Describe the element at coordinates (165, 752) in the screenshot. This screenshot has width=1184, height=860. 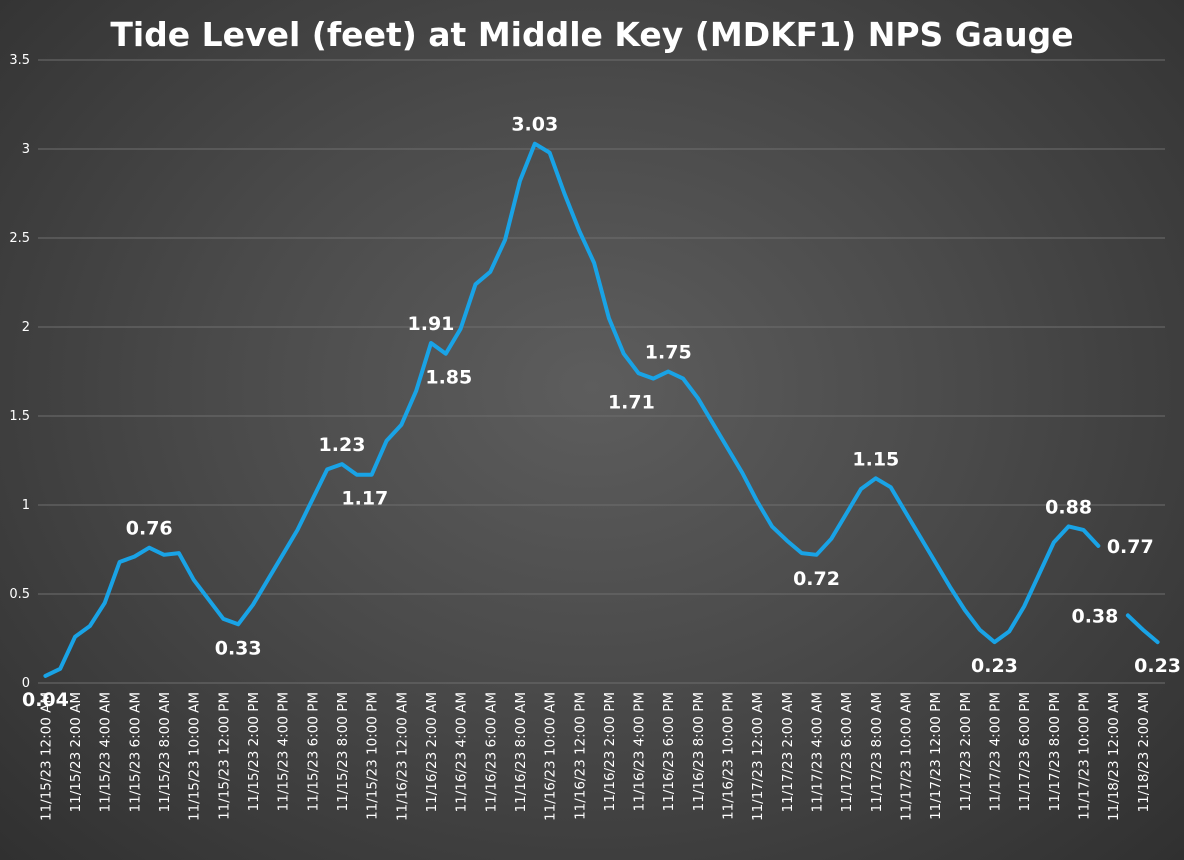
I see `x-tick-label: 11/15/23 8:00 AM` at that location.